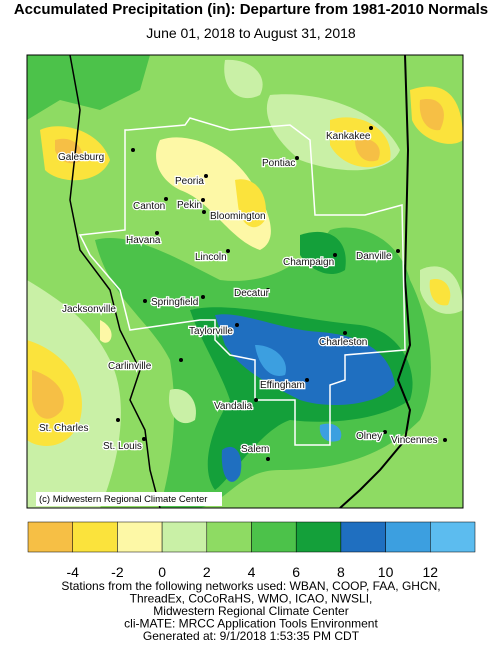 This screenshot has width=502, height=648. What do you see at coordinates (238, 216) in the screenshot?
I see `city-label: Bloomington` at bounding box center [238, 216].